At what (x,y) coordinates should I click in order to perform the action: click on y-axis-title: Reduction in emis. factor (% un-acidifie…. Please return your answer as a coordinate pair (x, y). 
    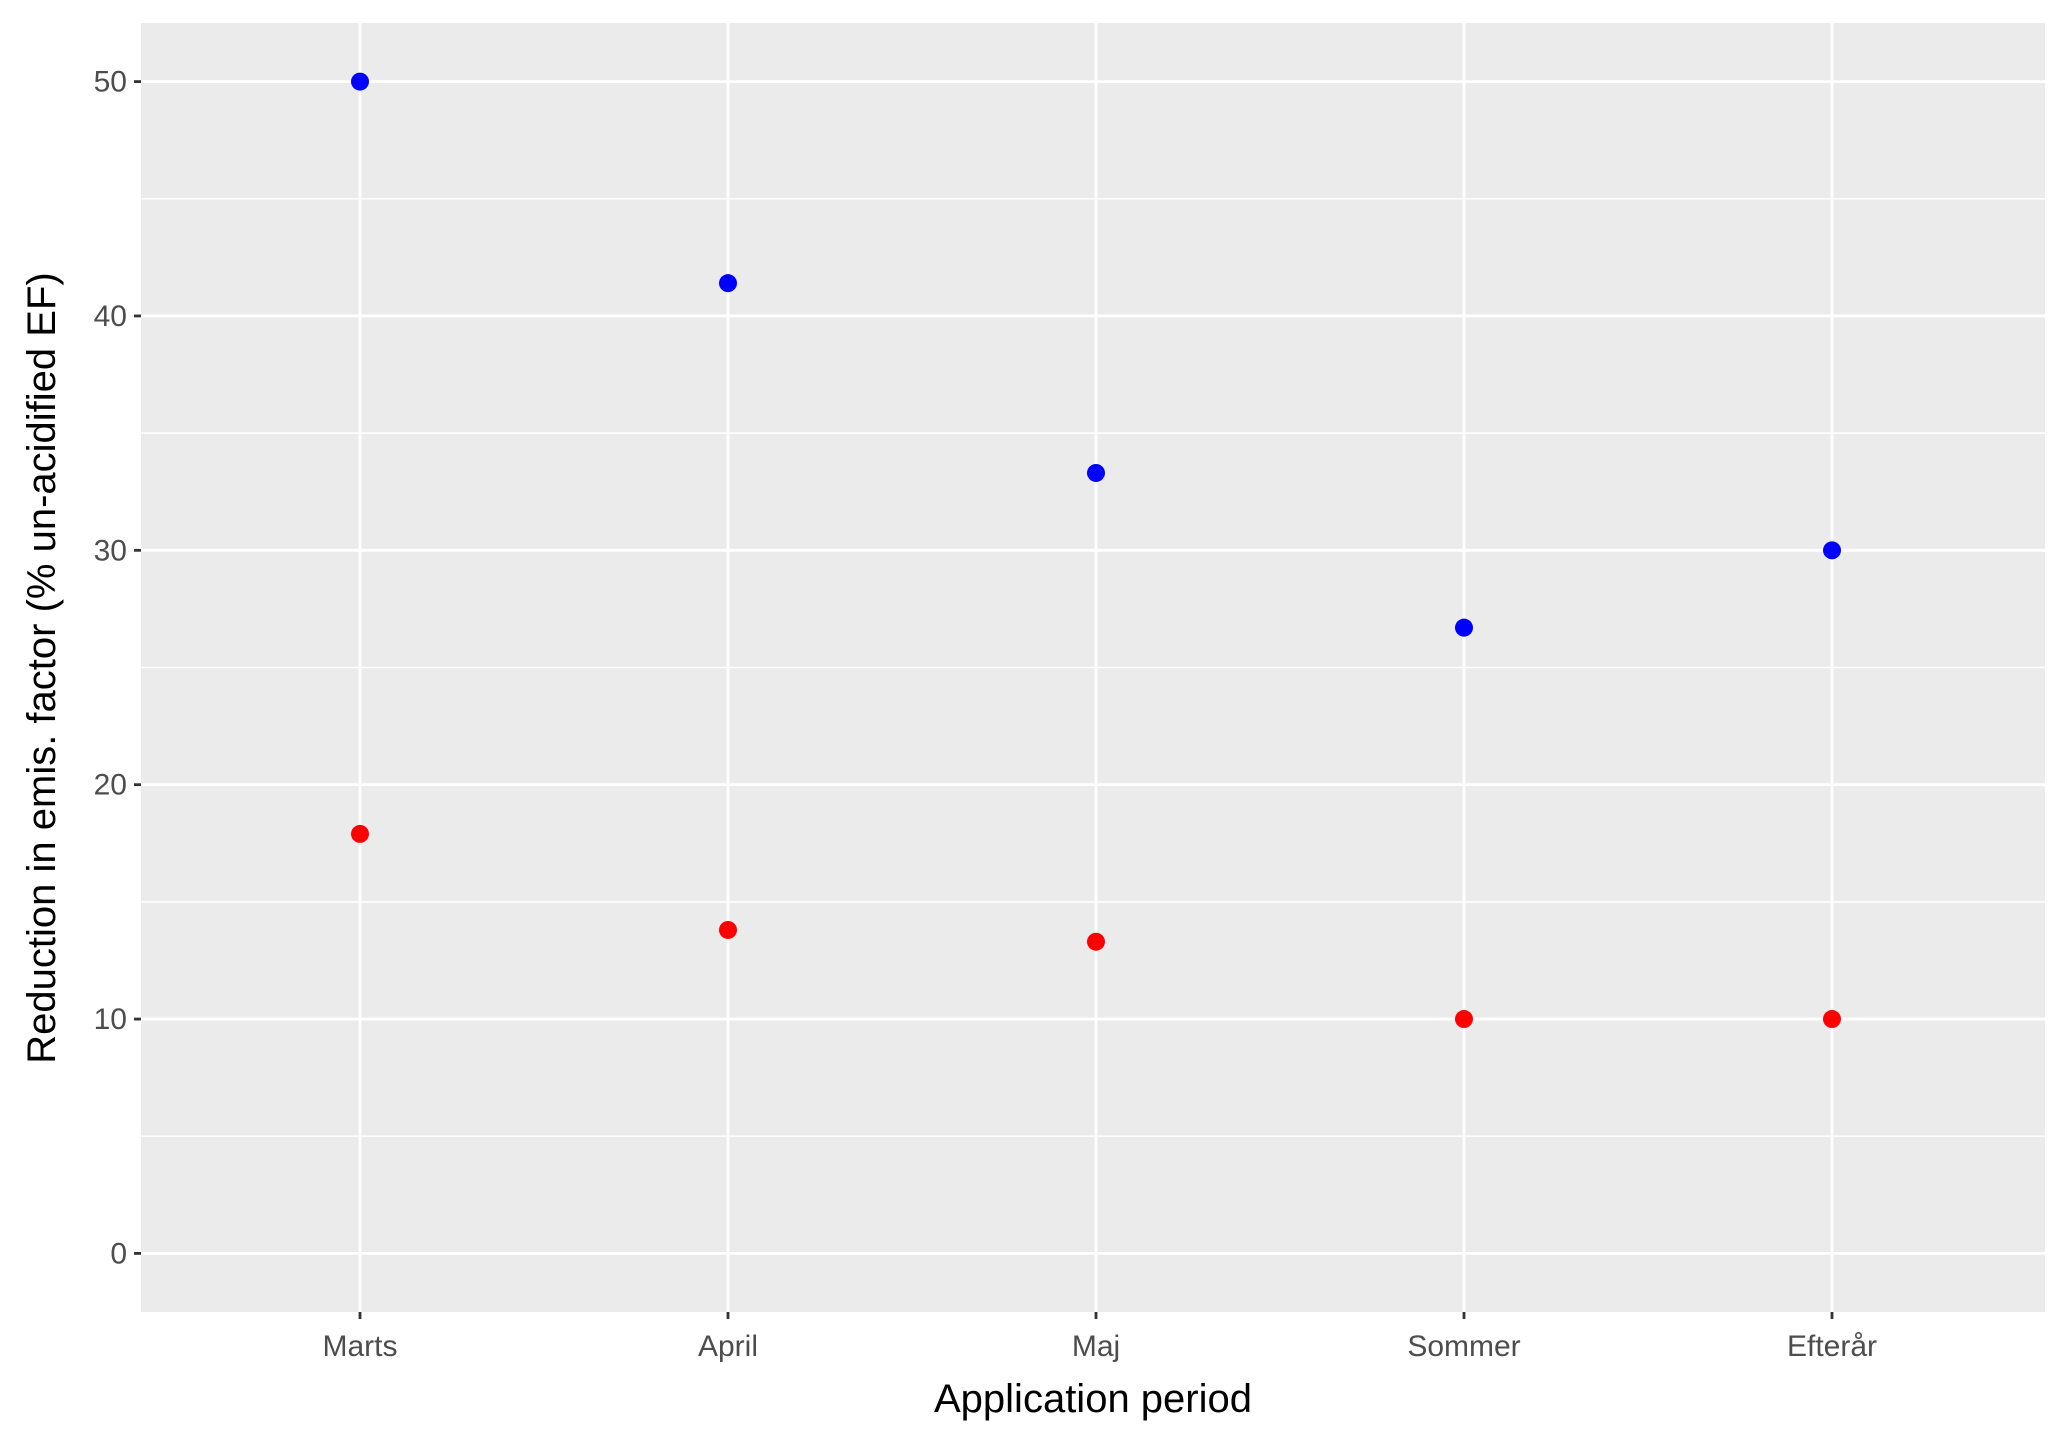
    Looking at the image, I should click on (42, 667).